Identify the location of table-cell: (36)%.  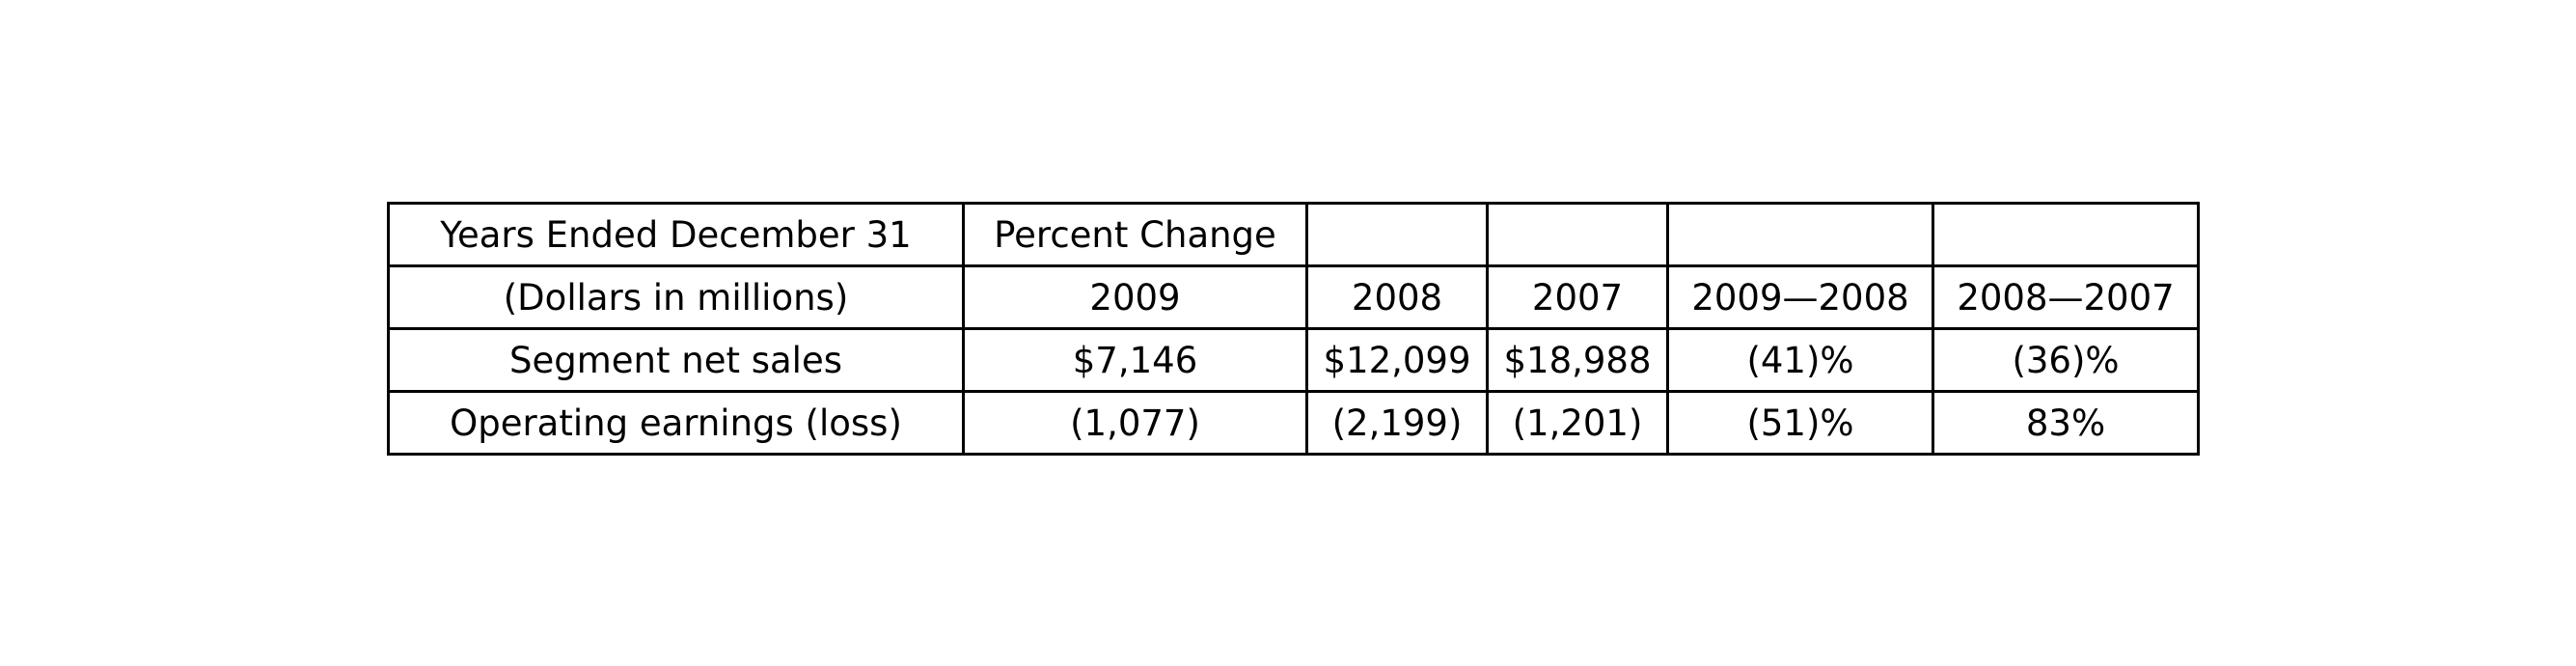
(2066, 360).